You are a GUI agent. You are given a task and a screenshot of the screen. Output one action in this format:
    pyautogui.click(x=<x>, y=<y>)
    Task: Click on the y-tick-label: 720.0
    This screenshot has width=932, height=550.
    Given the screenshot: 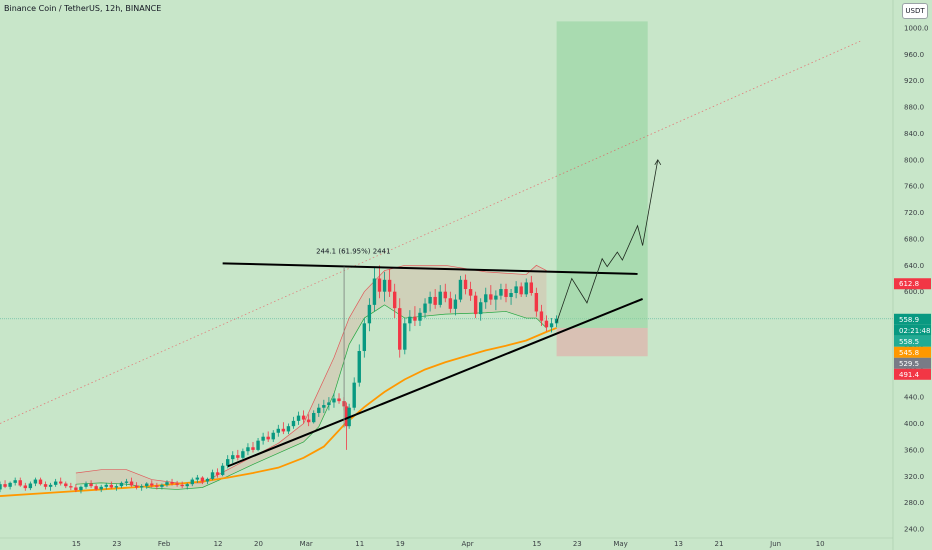 What is the action you would take?
    pyautogui.click(x=914, y=213)
    